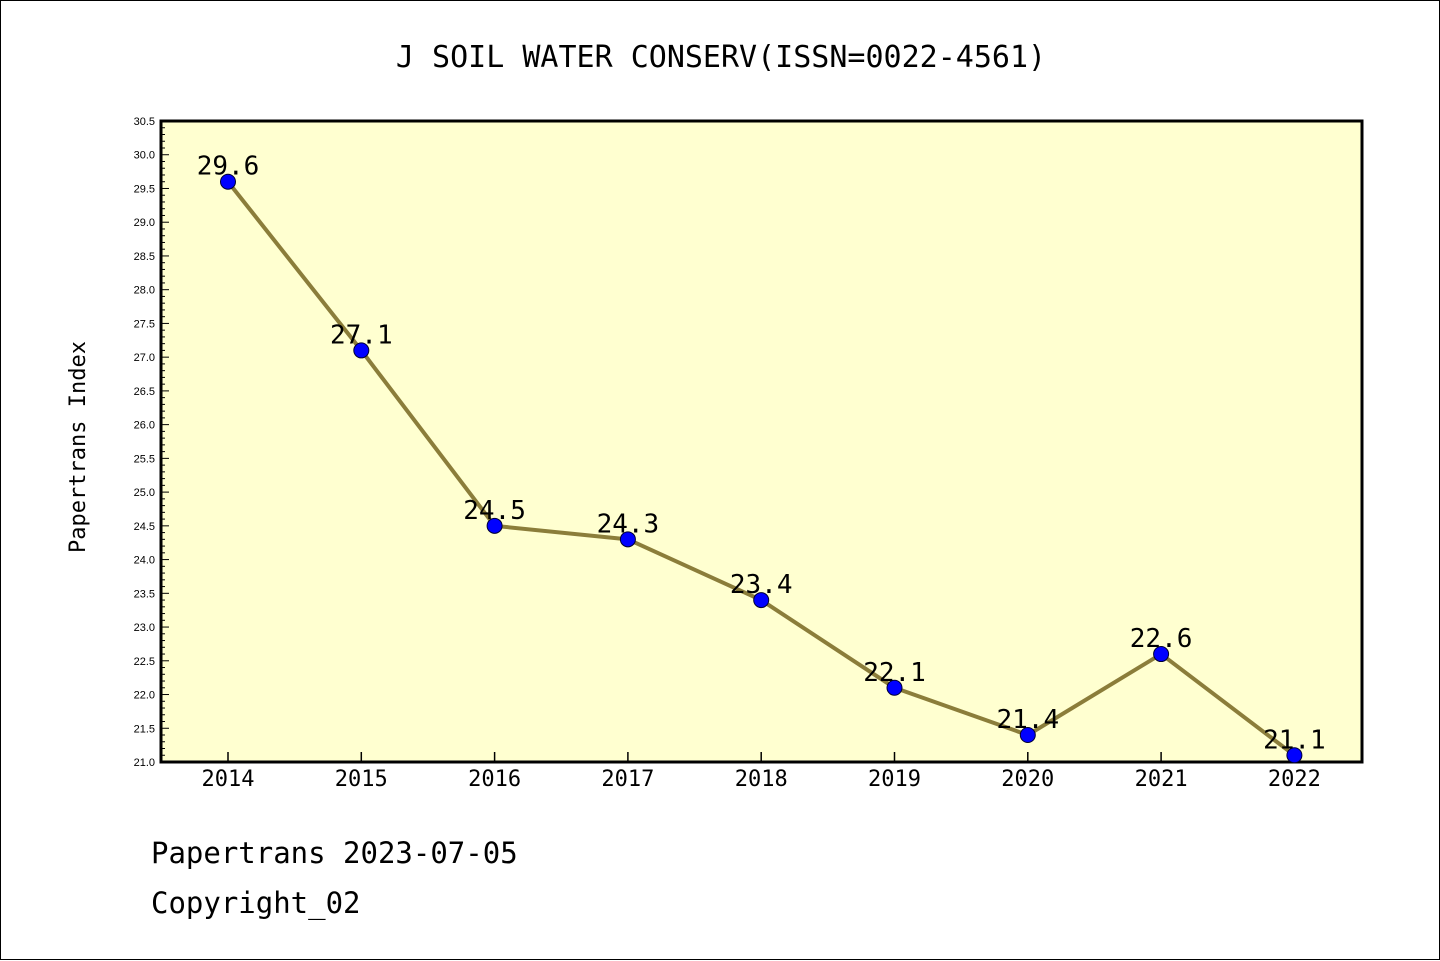  I want to click on y-tick-label: 27.5, so click(144, 324).